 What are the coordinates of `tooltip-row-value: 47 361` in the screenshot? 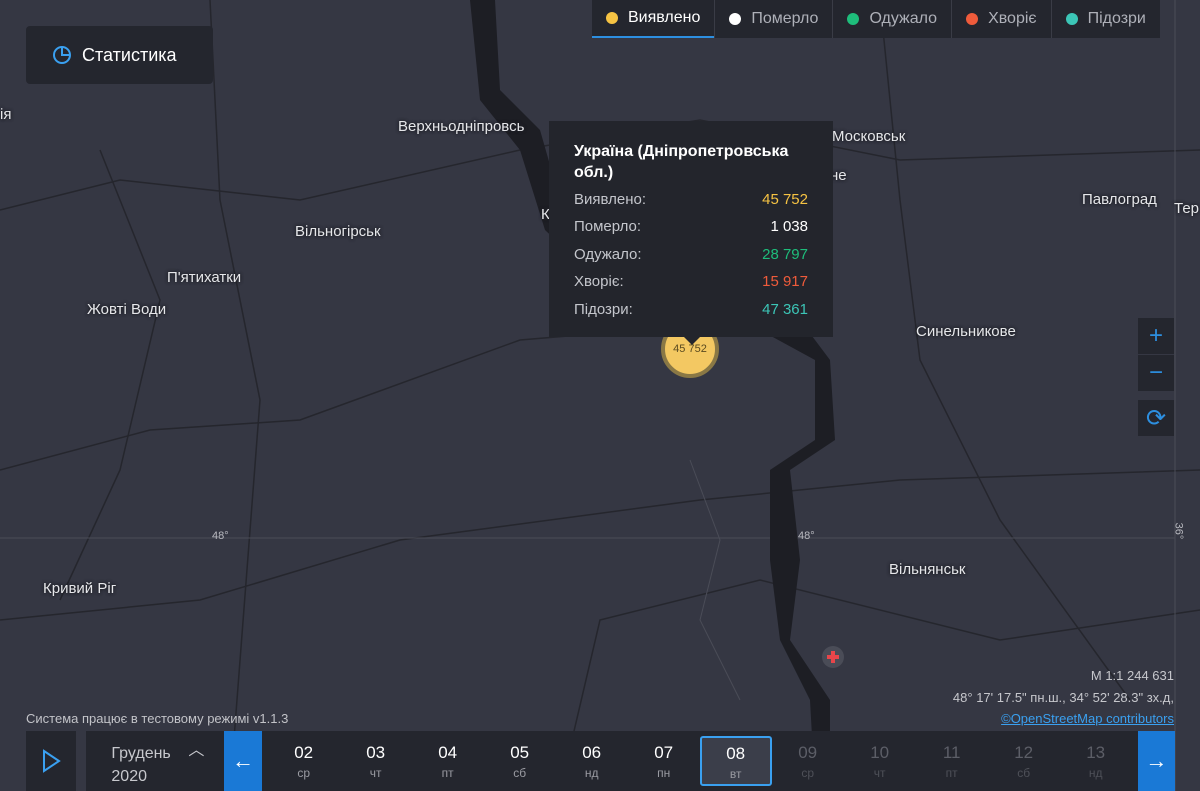 It's located at (785, 309).